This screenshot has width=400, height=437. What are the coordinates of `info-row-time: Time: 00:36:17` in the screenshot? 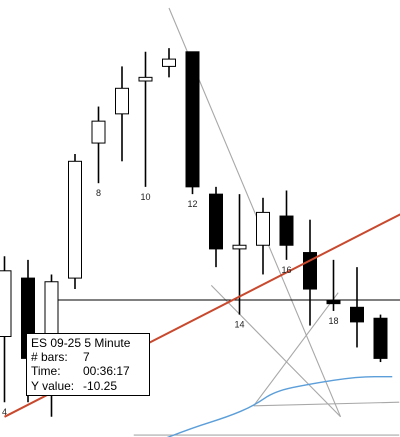 It's located at (88, 371).